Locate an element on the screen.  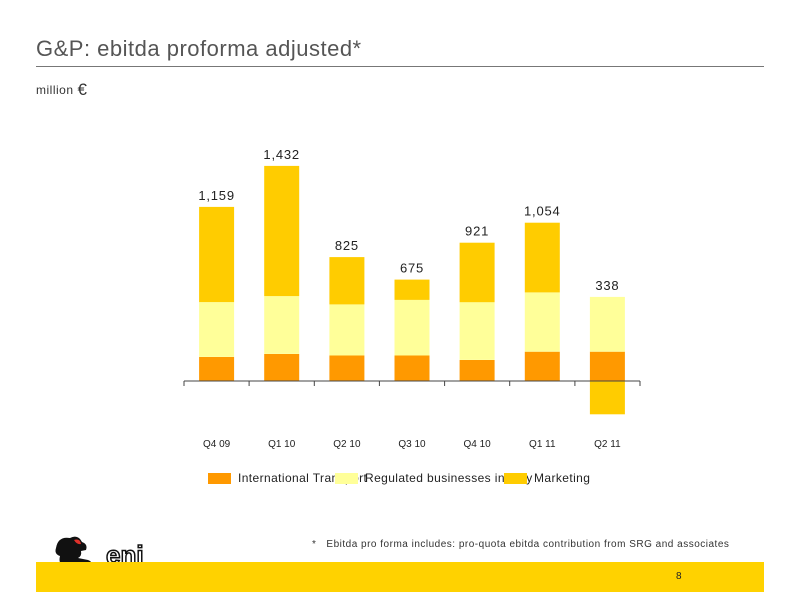
category-label: Q2 10 is located at coordinates (347, 444).